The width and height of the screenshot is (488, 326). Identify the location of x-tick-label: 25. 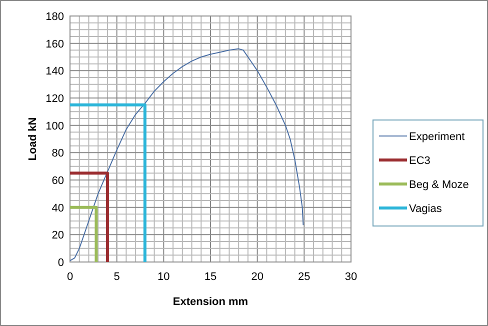
(304, 277).